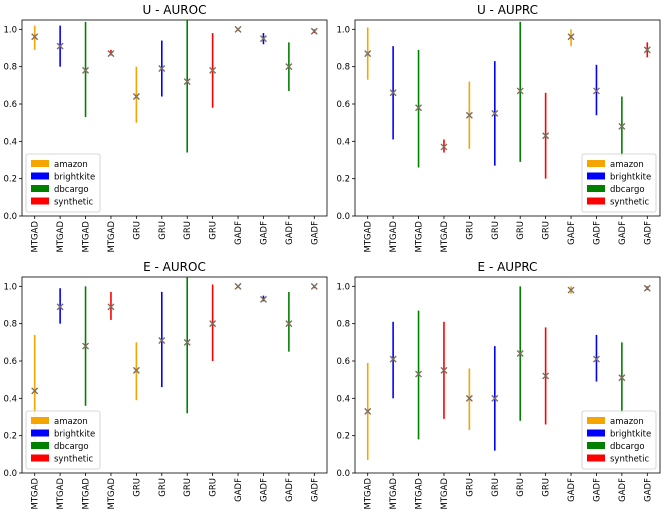 This screenshot has height=527, width=666. What do you see at coordinates (507, 10) in the screenshot?
I see `chart-title: U - AUPRC` at bounding box center [507, 10].